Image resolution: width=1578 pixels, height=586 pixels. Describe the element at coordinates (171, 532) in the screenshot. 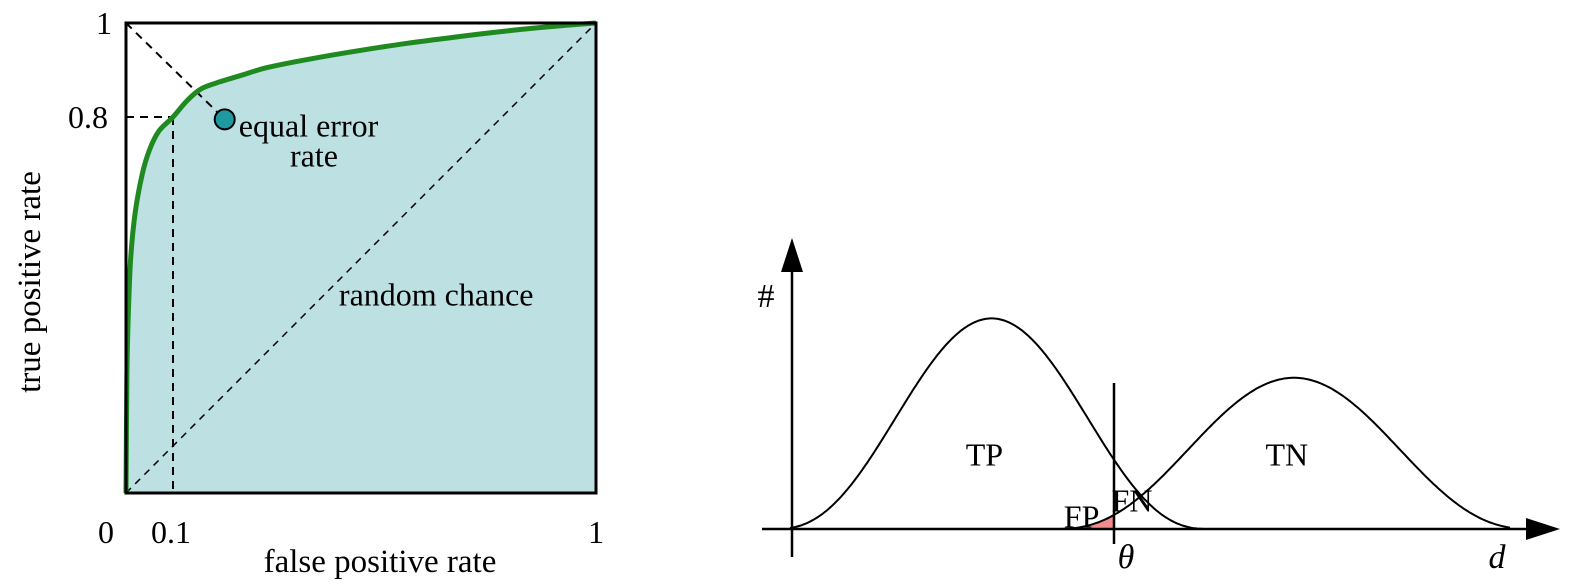

I see `x-tick-label-0.1: 0.1` at that location.